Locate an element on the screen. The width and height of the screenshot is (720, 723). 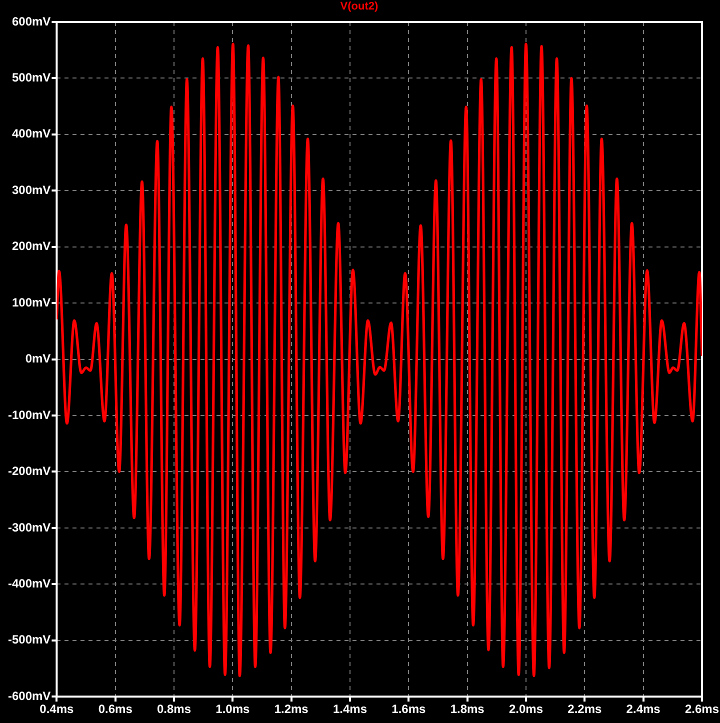
y-tick-label: 500mV is located at coordinates (31, 77).